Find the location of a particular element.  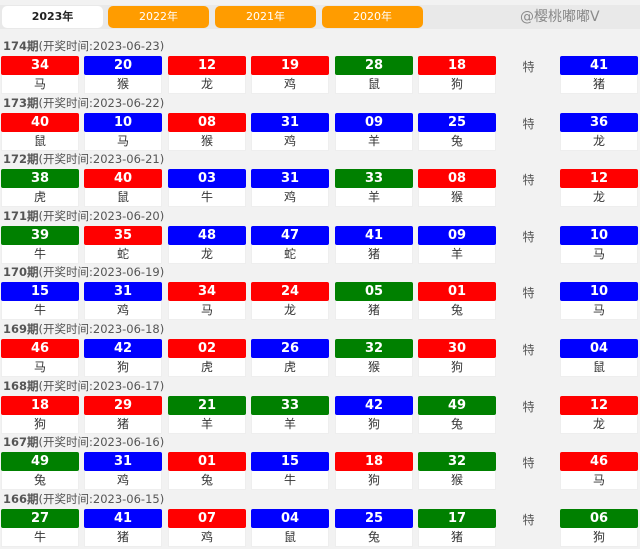

ball: 24 龙 is located at coordinates (290, 301).